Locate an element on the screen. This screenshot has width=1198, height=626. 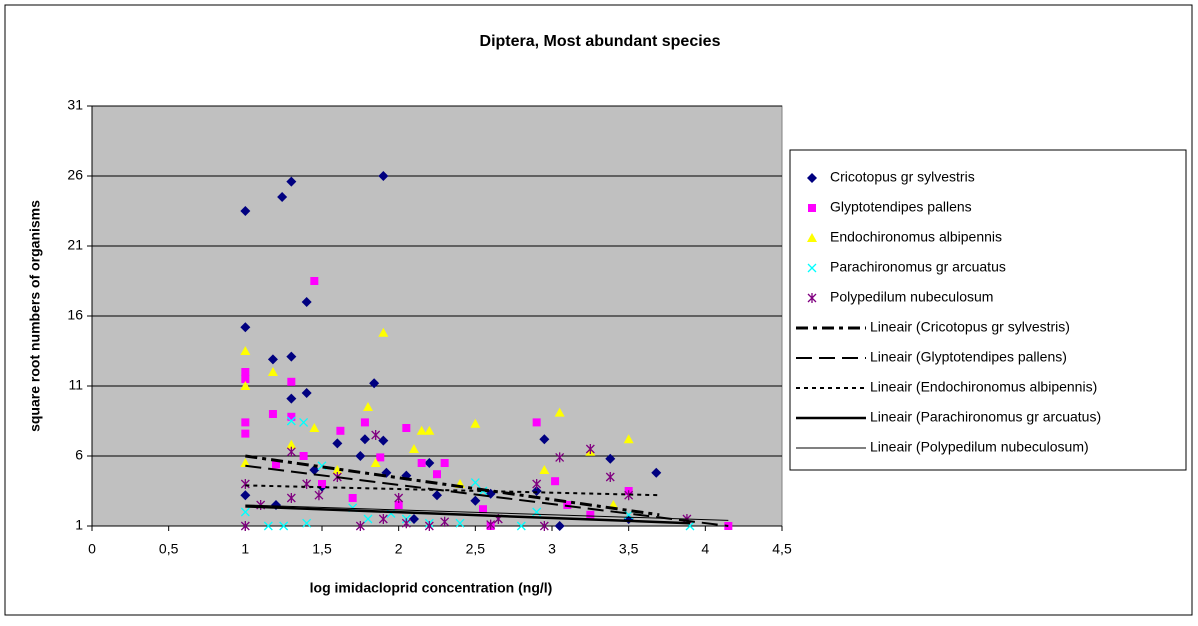
x-tick-label: 3 is located at coordinates (552, 549).